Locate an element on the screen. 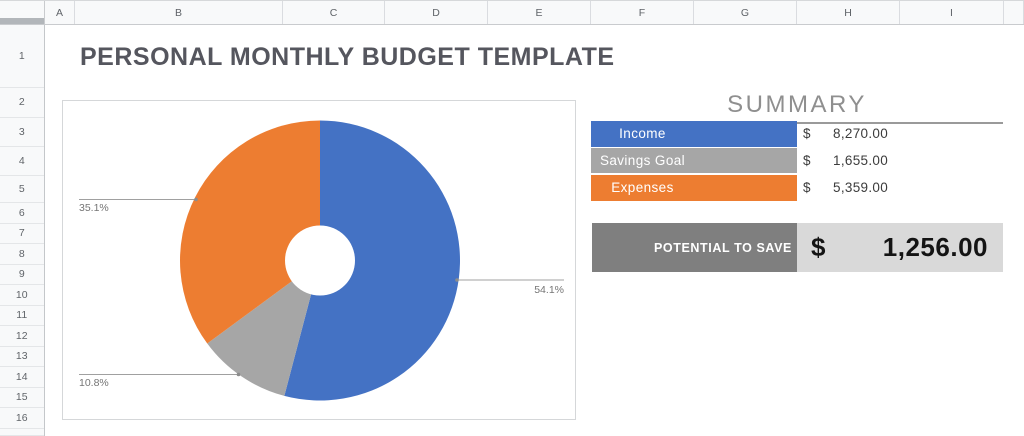 This screenshot has width=1024, height=436. row-header-8: 8 is located at coordinates (22, 254).